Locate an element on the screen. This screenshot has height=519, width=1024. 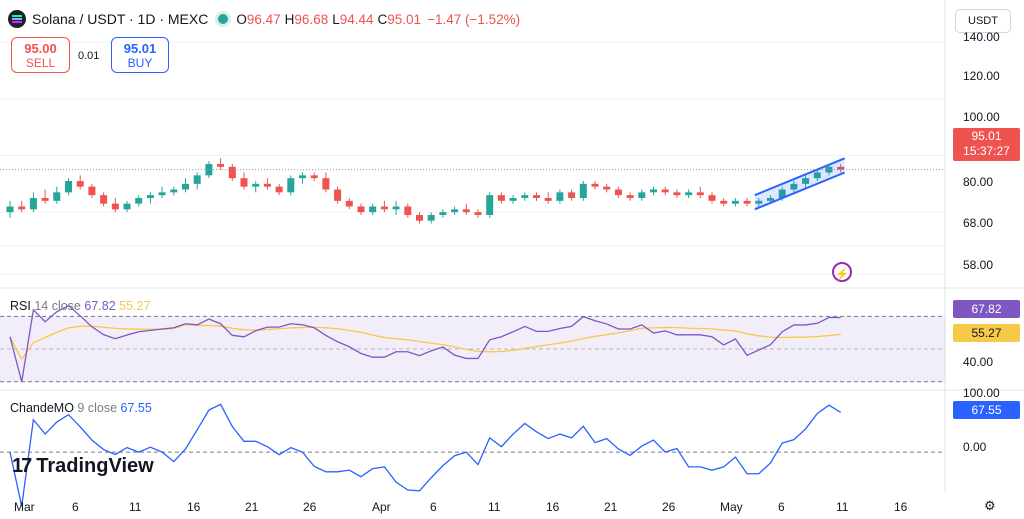
brand-name: TradingView is located at coordinates (95, 466).